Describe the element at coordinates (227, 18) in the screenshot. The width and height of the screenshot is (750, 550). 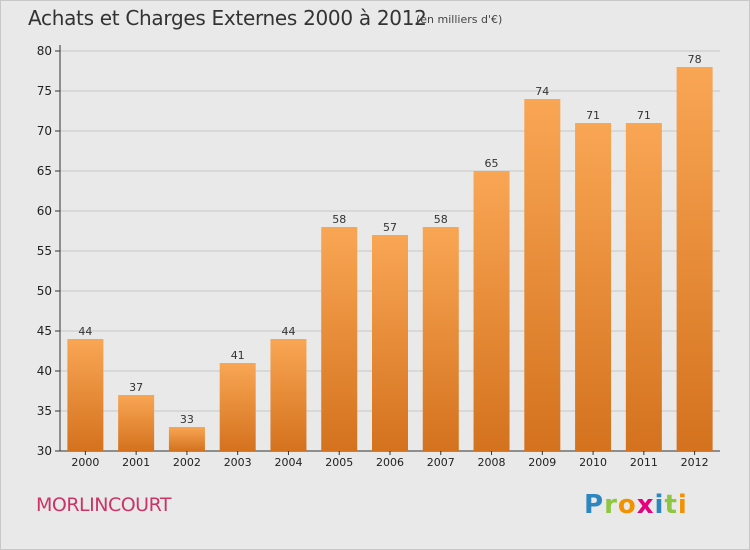
I see `chart-title: Achats et Charges Externes 2000 à 2012` at that location.